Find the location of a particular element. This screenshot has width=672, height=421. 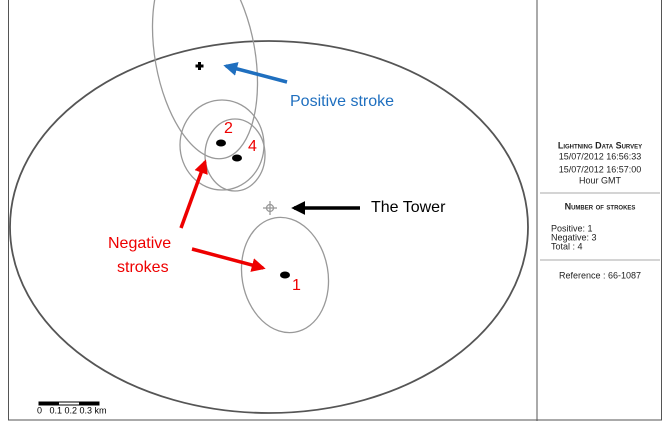

panel-reference: Reference : 66-1087 is located at coordinates (600, 275).